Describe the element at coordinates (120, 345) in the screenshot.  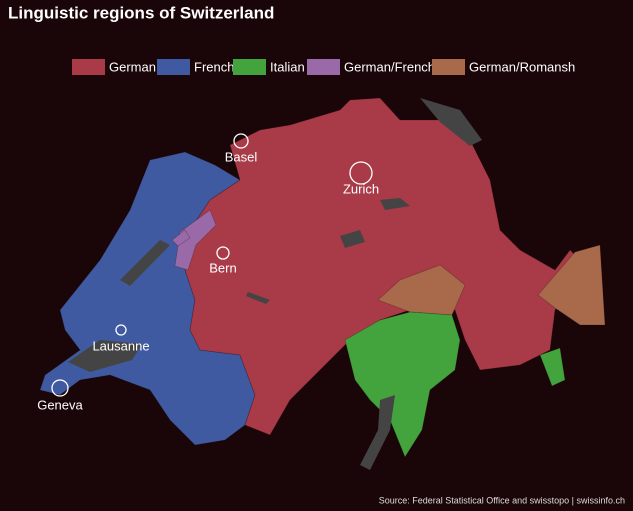
I see `city-label: Lausanne` at that location.